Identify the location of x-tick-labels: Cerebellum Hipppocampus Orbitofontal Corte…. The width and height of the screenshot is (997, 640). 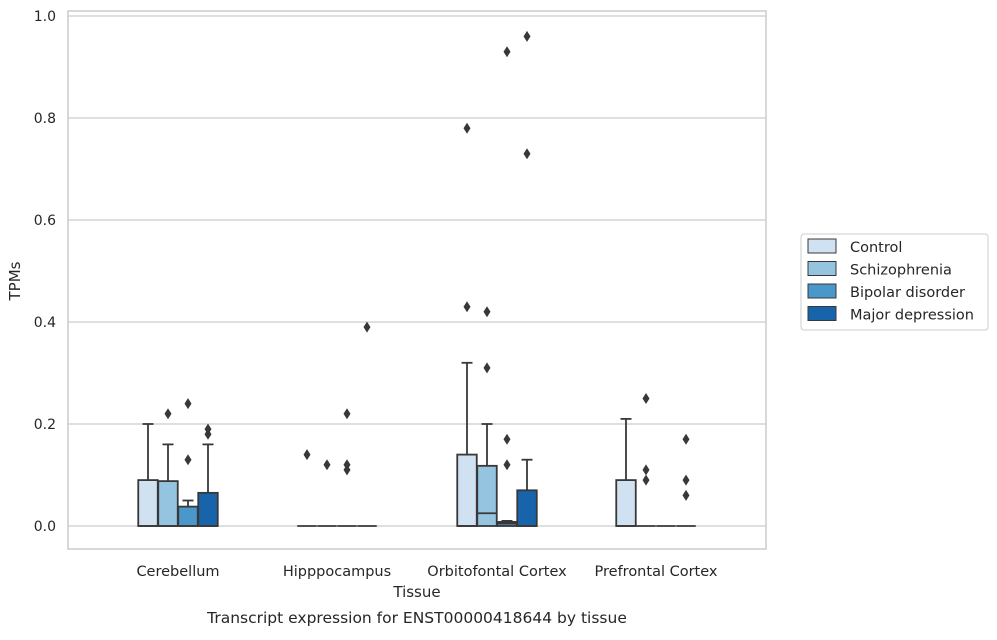
(426, 572).